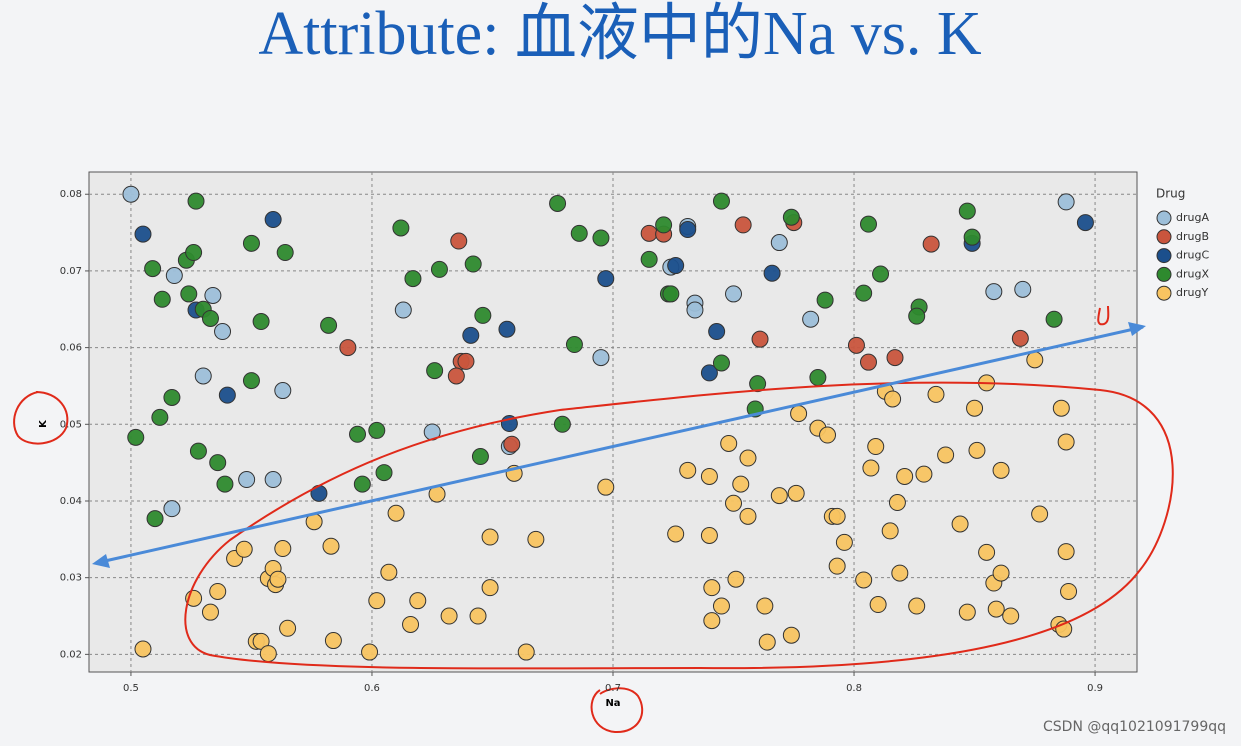 This screenshot has width=1241, height=746. Describe the element at coordinates (71, 194) in the screenshot. I see `y-tick-label: 0.08` at that location.